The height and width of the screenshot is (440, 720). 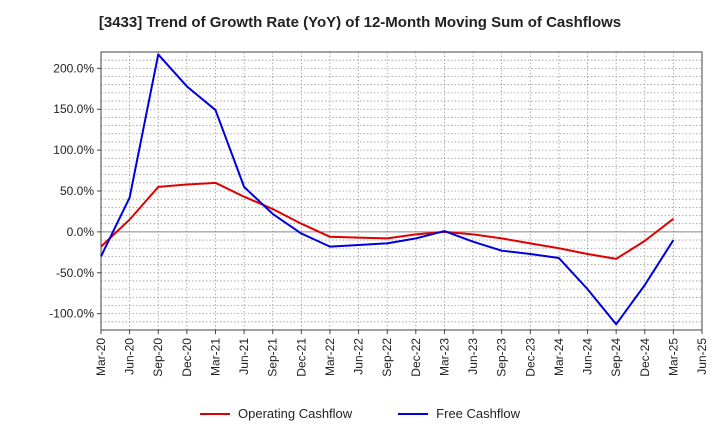 I want to click on legend-swatch-operating, so click(x=215, y=413).